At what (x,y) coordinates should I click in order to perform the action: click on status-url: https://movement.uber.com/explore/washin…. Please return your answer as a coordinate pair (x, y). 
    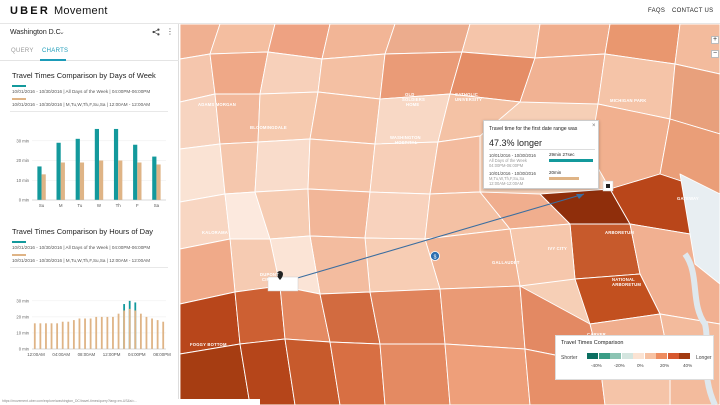
    Looking at the image, I should click on (70, 401).